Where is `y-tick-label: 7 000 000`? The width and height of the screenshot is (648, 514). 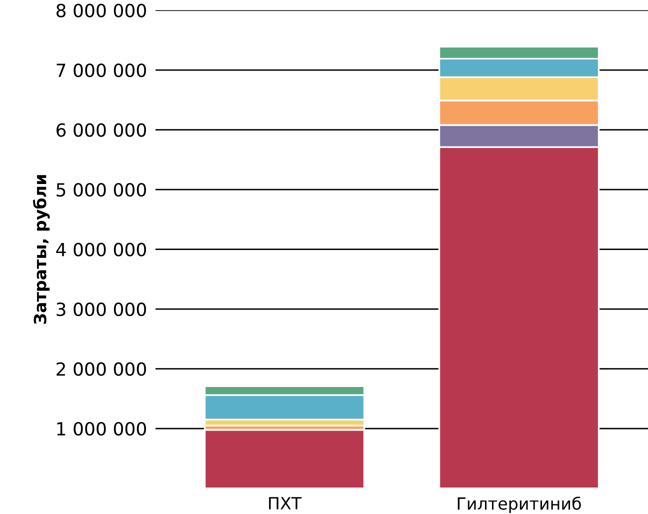
y-tick-label: 7 000 000 is located at coordinates (101, 70).